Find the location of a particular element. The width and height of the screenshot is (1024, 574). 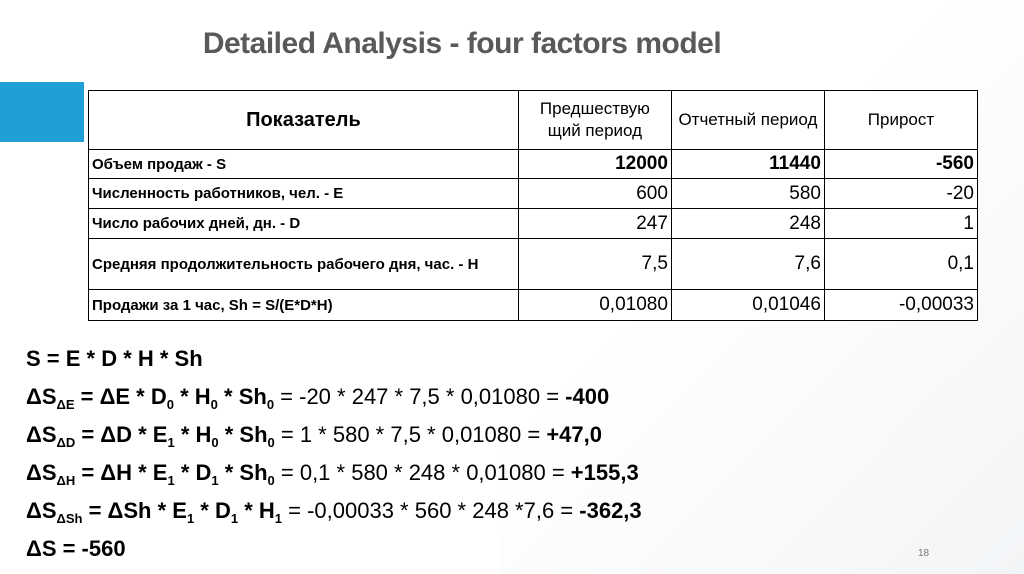

cell-growth: 1 is located at coordinates (901, 223).